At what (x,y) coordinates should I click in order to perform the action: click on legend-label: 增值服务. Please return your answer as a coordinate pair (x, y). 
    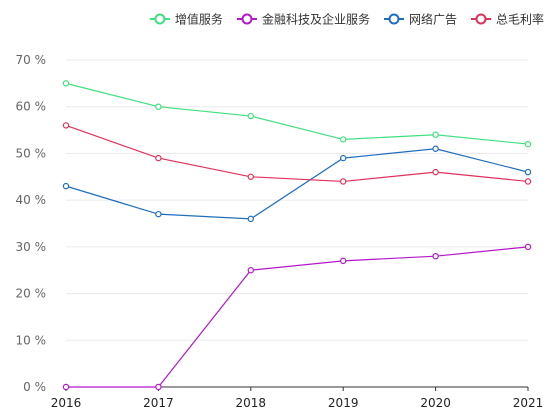
    Looking at the image, I should click on (199, 19).